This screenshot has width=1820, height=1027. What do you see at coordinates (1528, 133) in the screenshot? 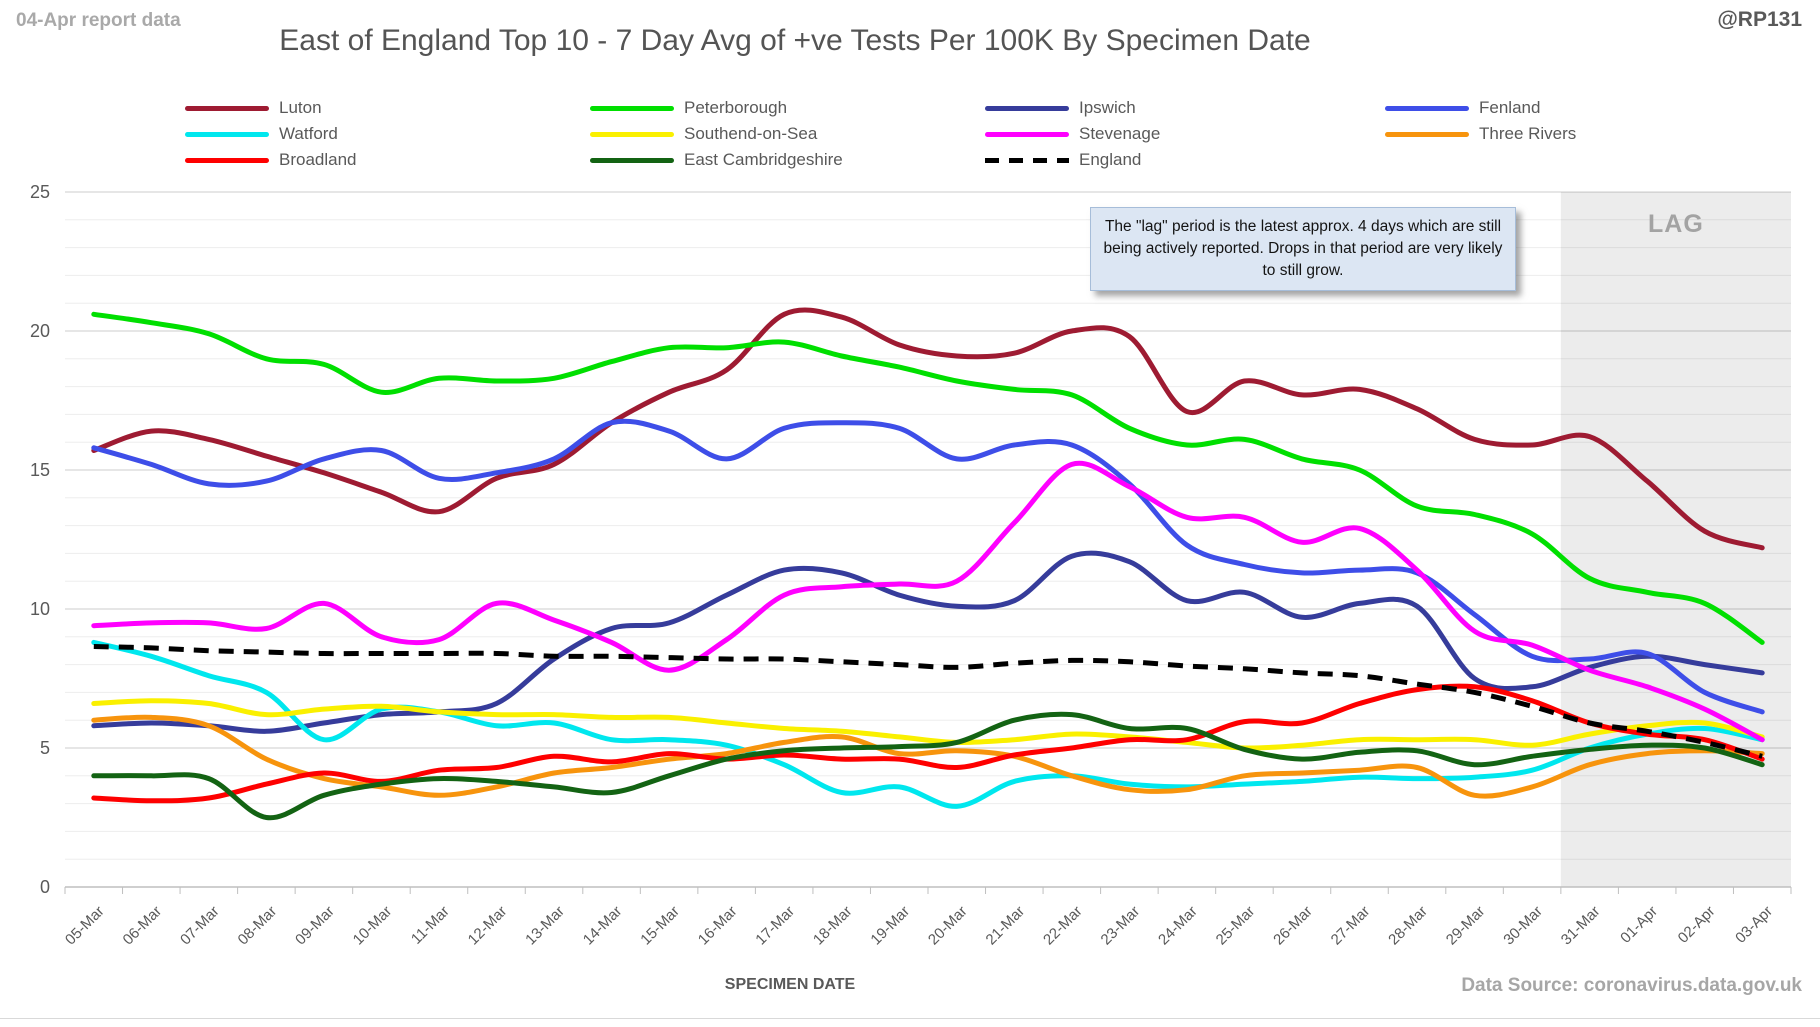
I see `legend-label: Three Rivers` at bounding box center [1528, 133].